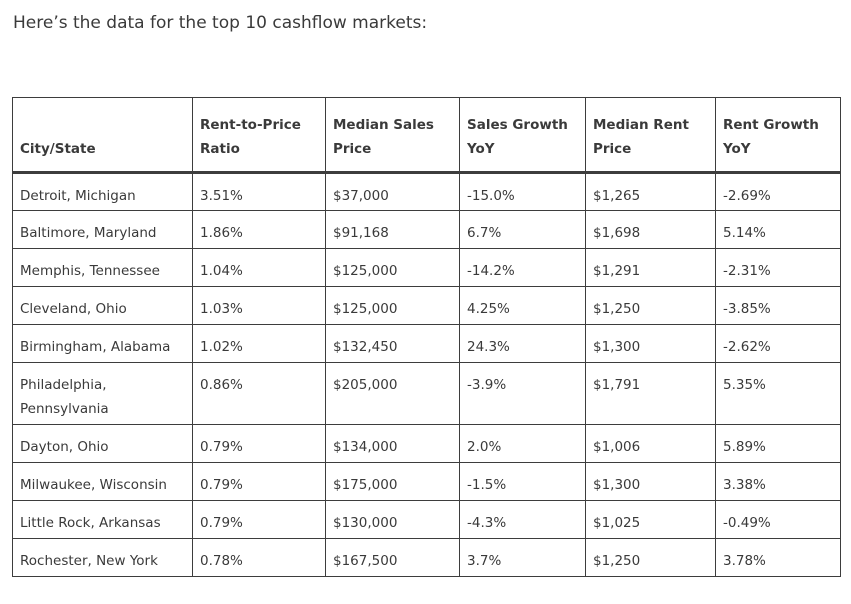 This screenshot has width=851, height=604. Describe the element at coordinates (650, 135) in the screenshot. I see `header-median-rent-price: Median Rent Price` at that location.